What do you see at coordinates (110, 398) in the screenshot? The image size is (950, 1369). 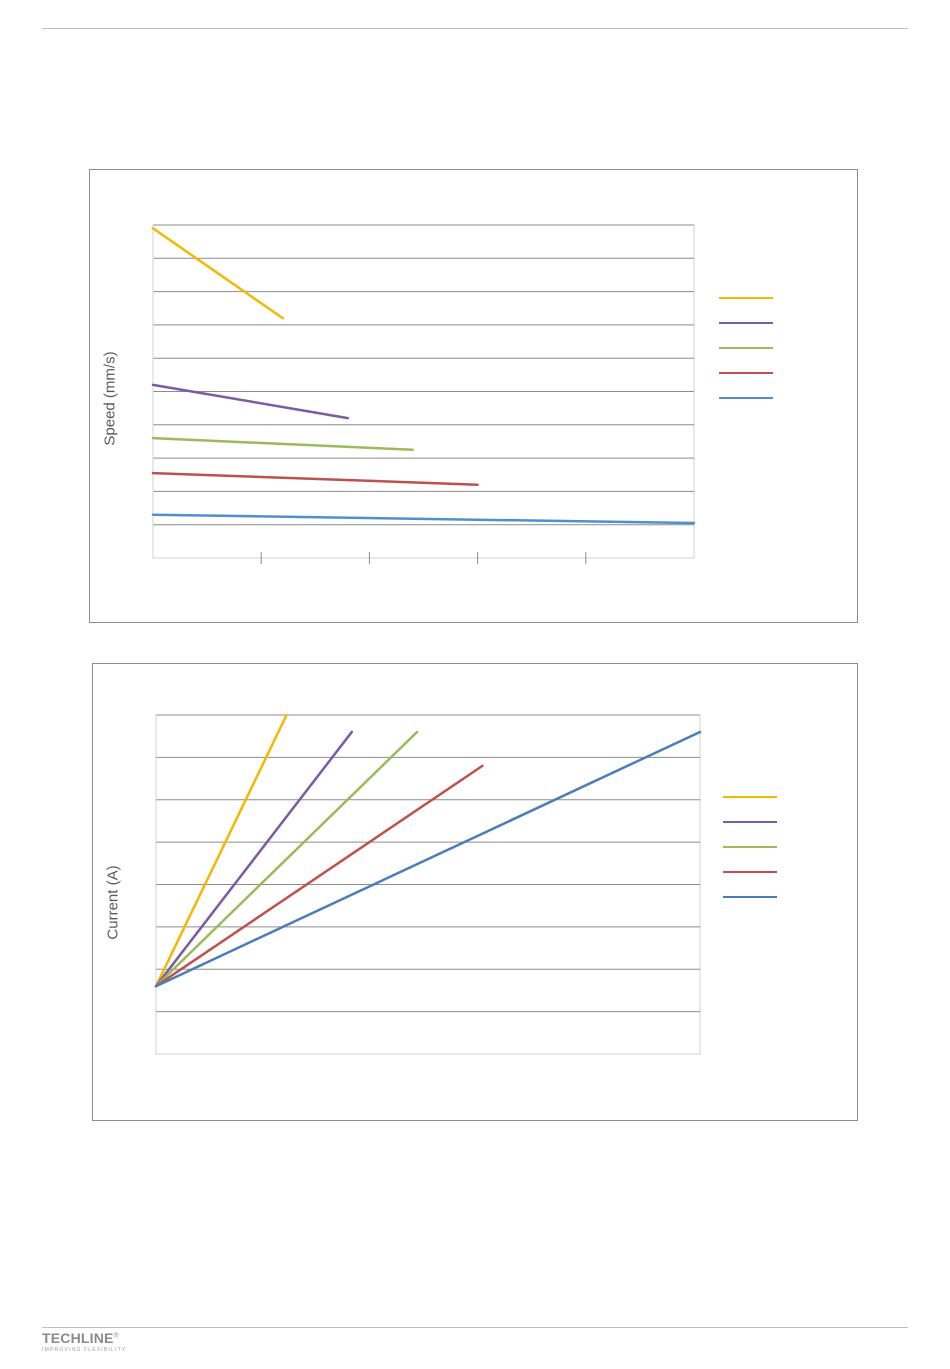 I see `speed-y-axis-label: Speed (mm/s)` at bounding box center [110, 398].